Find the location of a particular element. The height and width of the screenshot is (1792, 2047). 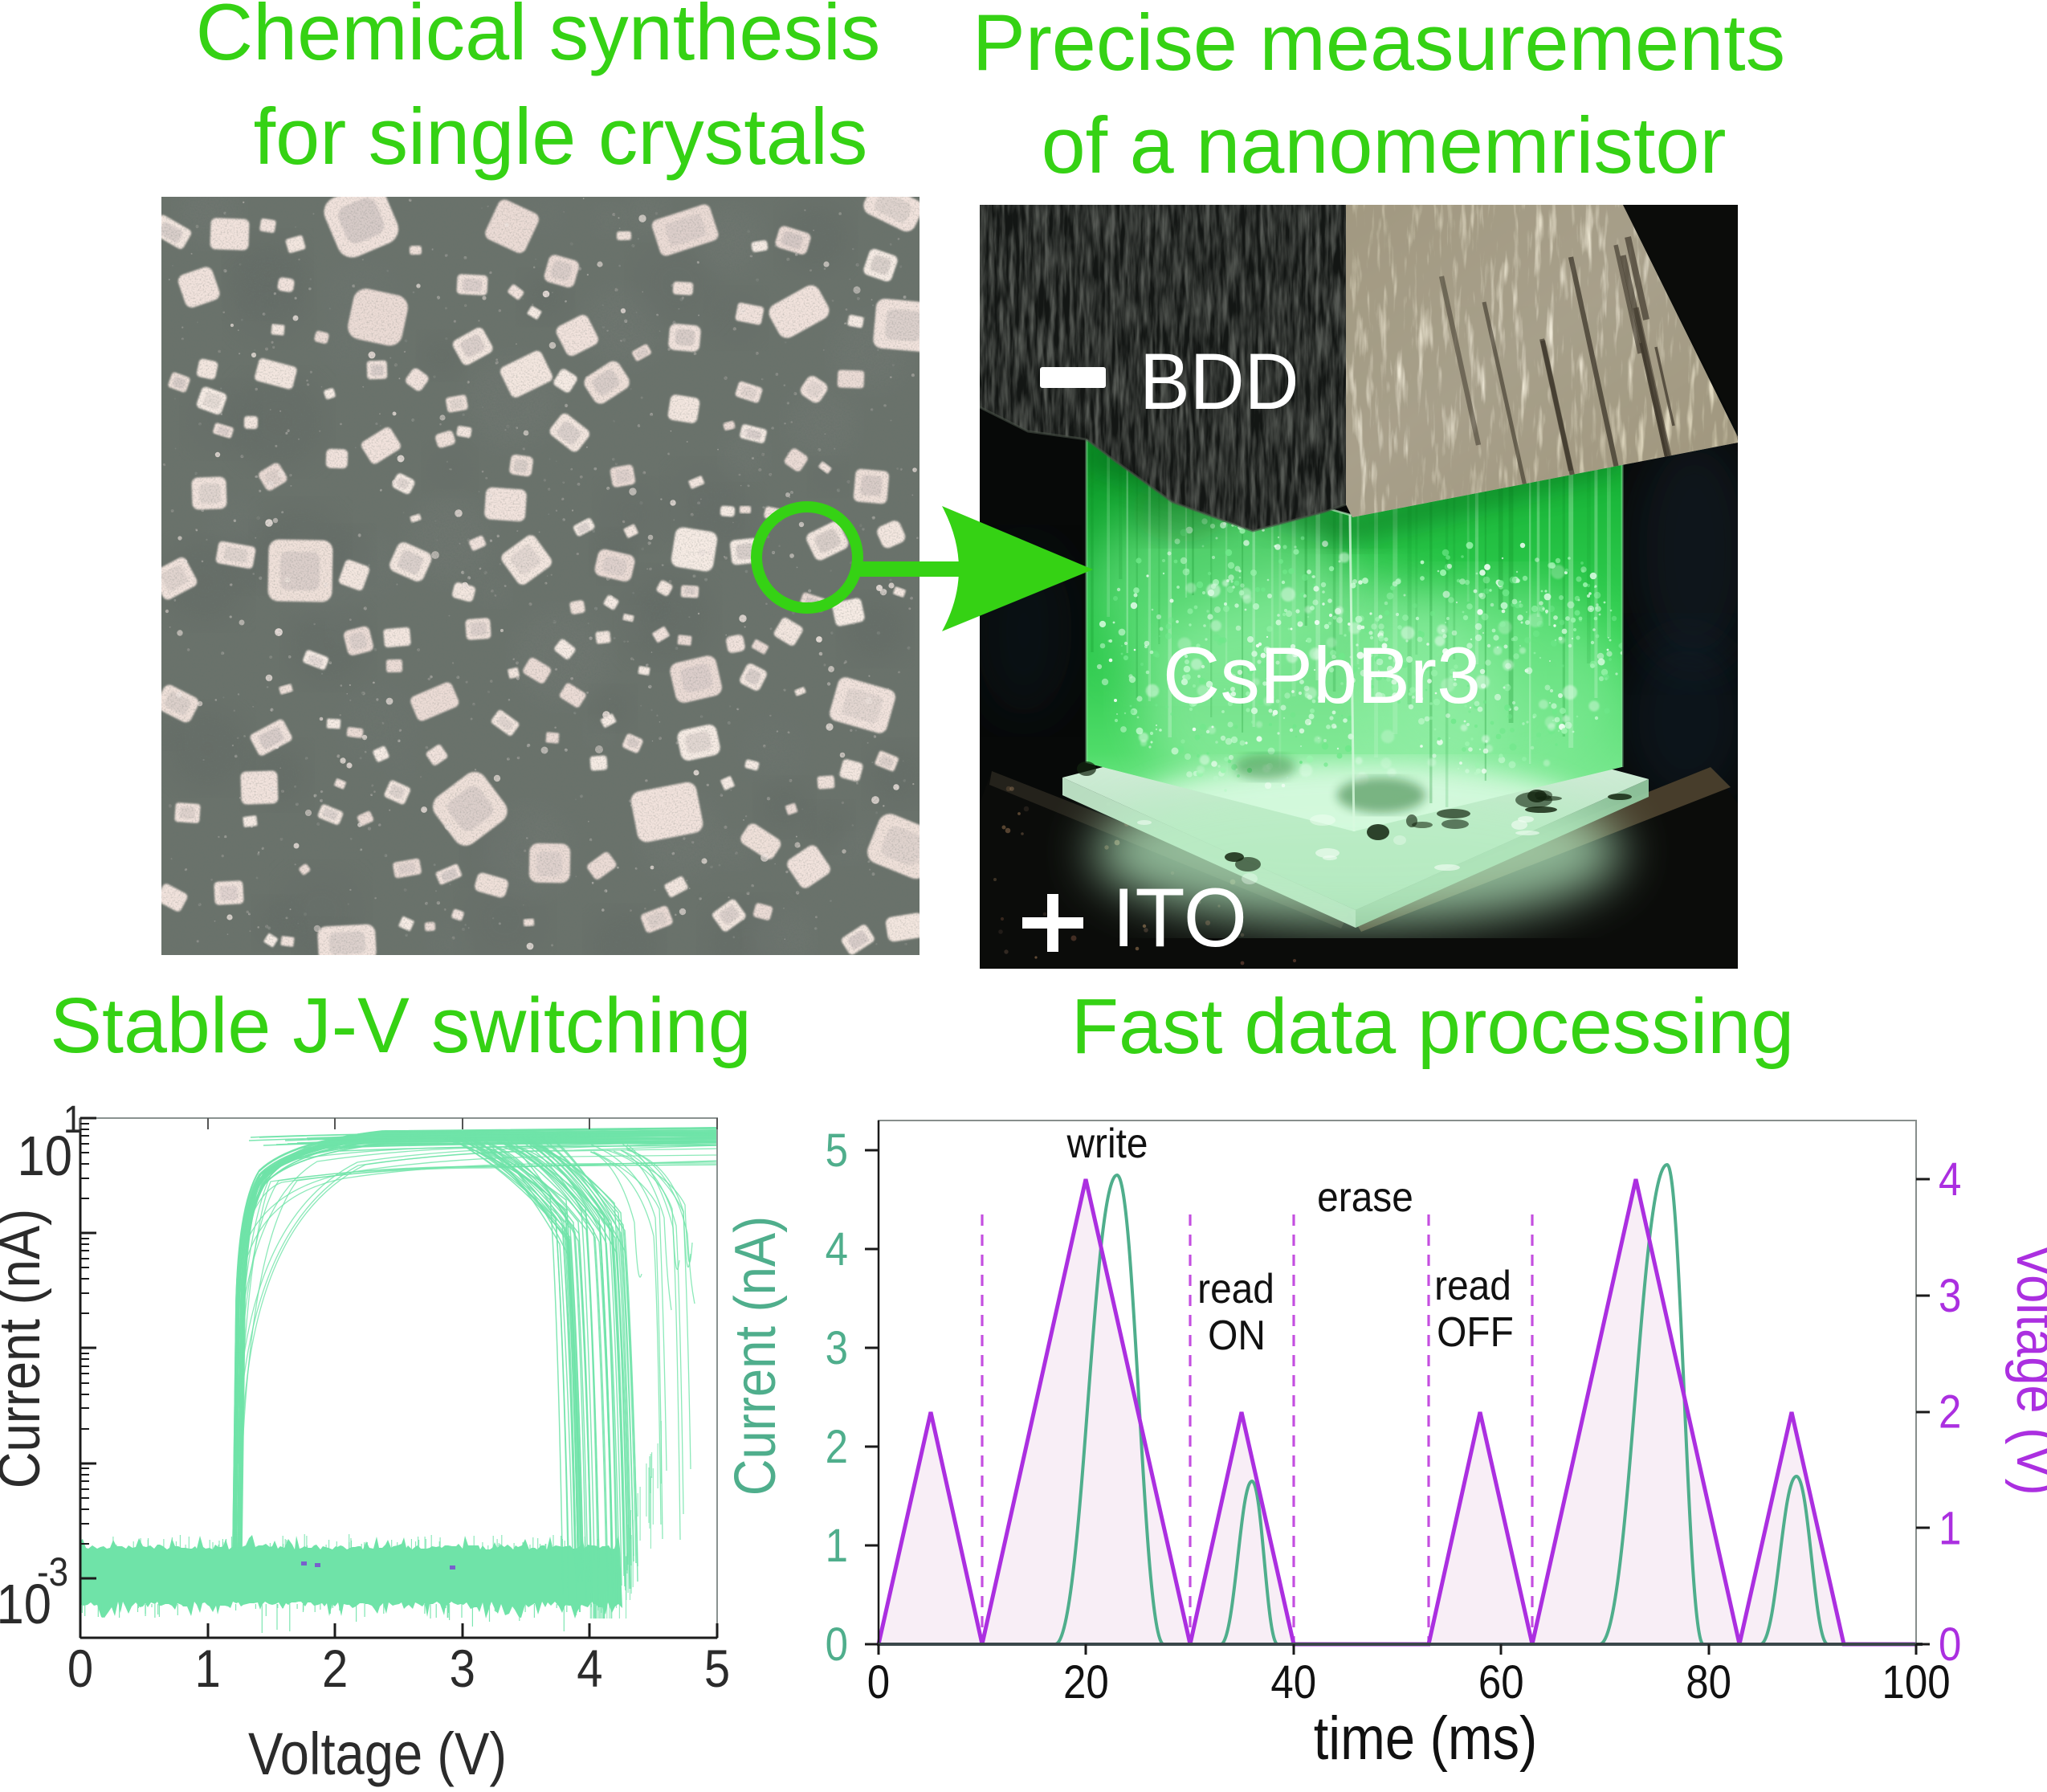

svg-text: -3 is located at coordinates (53, 1571).